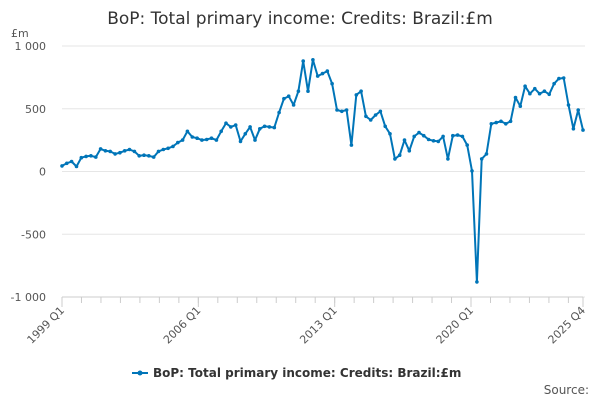  Describe the element at coordinates (455, 325) in the screenshot. I see `x-tick-label: 2020 Q1` at that location.